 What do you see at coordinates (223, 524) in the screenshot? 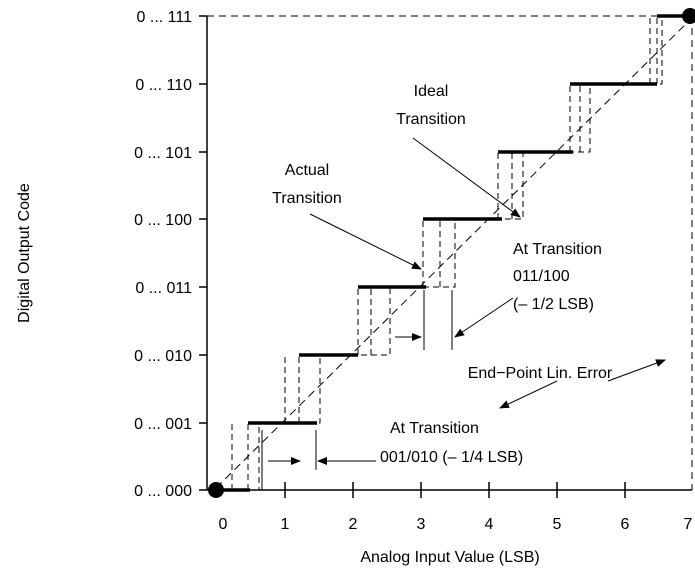
I see `x-tick-label: 0` at bounding box center [223, 524].